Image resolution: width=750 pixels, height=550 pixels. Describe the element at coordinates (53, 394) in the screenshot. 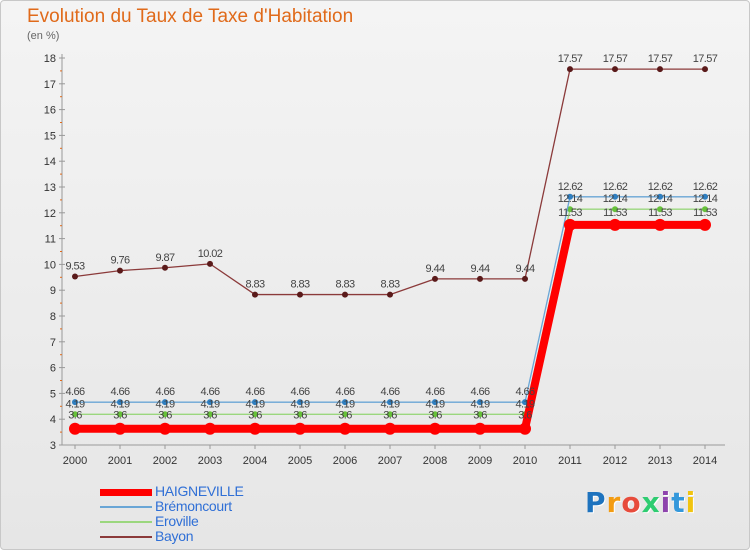

I see `y-tick-label: 5` at that location.